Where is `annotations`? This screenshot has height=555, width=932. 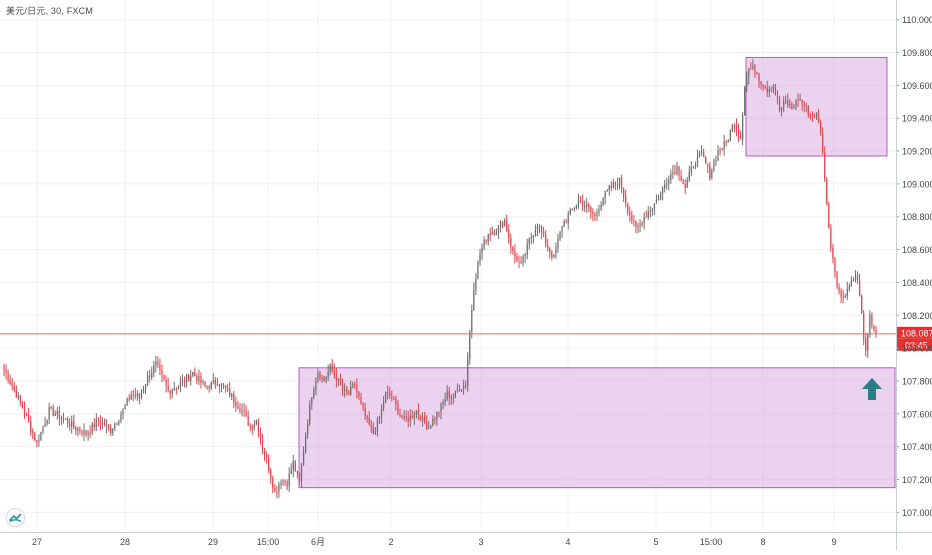
annotations is located at coordinates (872, 389).